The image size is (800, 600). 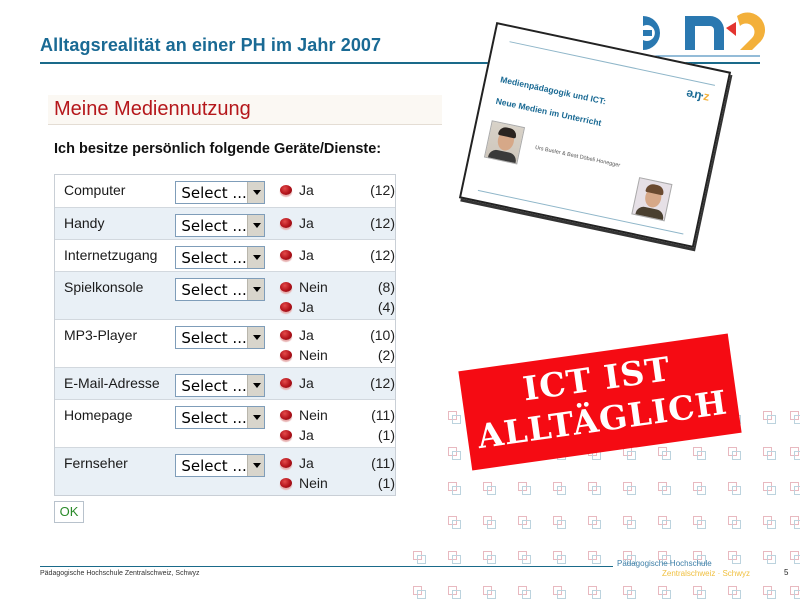 What do you see at coordinates (95, 190) in the screenshot?
I see `row-label: Computer` at bounding box center [95, 190].